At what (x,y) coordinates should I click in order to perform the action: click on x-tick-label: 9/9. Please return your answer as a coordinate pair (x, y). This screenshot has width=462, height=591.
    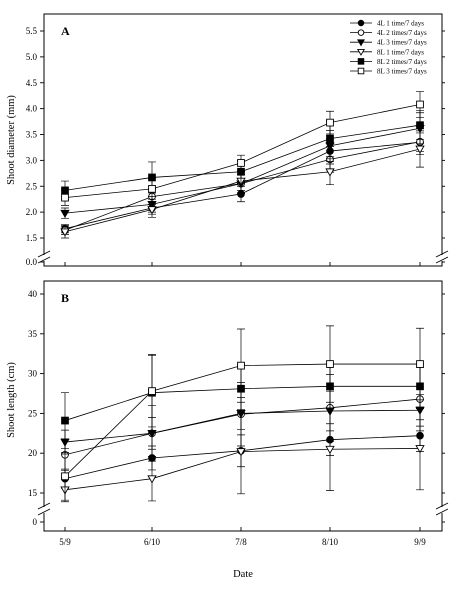
    Looking at the image, I should click on (420, 542).